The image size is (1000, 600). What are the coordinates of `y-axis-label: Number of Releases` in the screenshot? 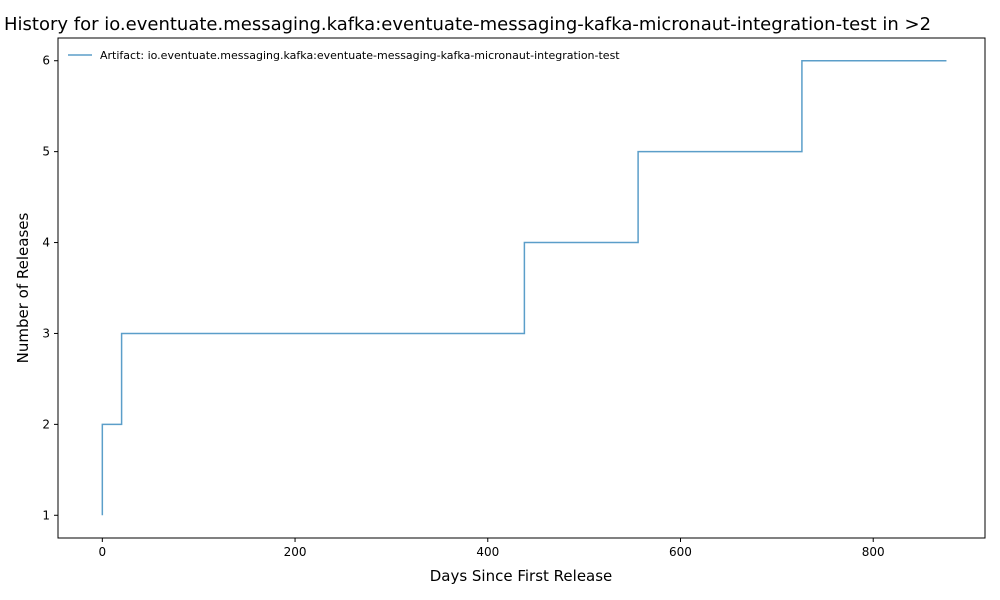 It's located at (23, 287).